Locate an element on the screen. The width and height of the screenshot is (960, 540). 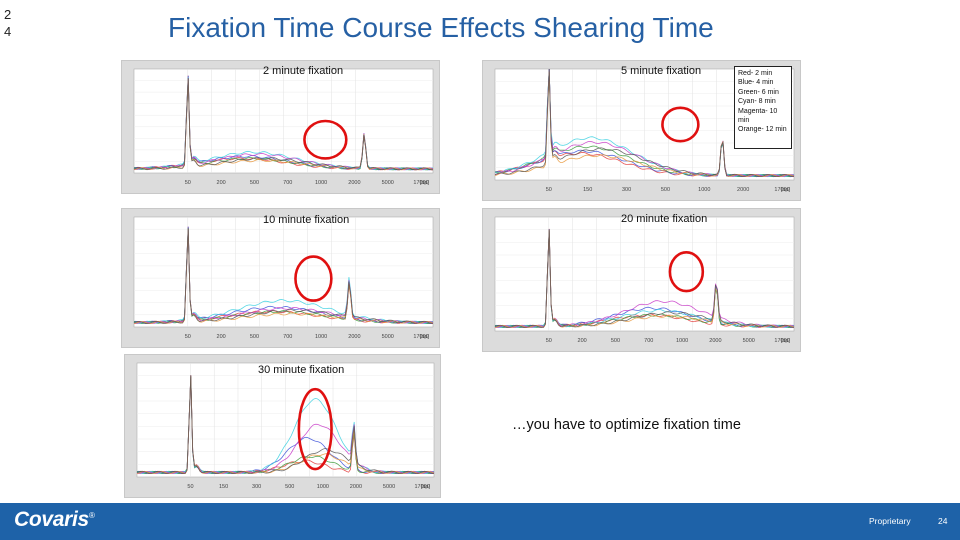
legend-item: Cyan- 8 min is located at coordinates (757, 102).